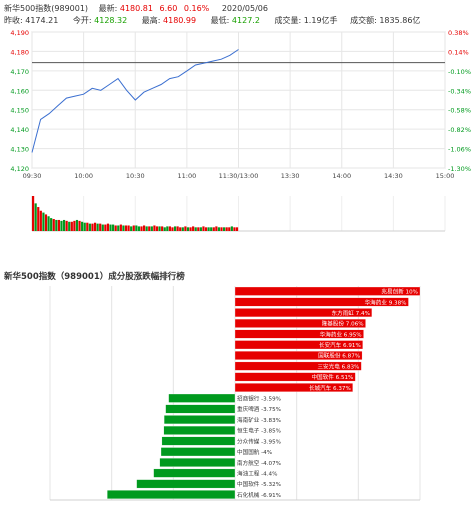  Describe the element at coordinates (341, 334) in the screenshot. I see `ranking-bar-label: 华海药业 6.95%` at that location.